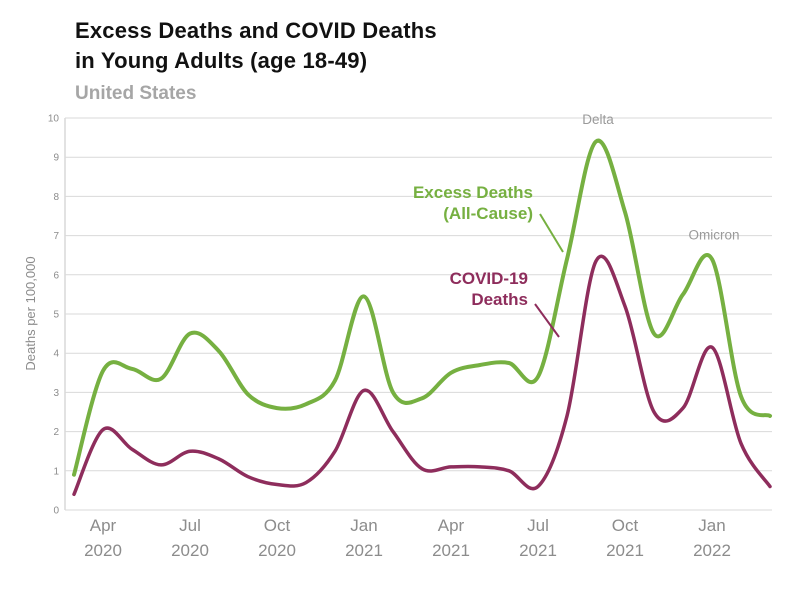 The image size is (800, 591). Describe the element at coordinates (136, 93) in the screenshot. I see `chart-subtitle: United States` at that location.